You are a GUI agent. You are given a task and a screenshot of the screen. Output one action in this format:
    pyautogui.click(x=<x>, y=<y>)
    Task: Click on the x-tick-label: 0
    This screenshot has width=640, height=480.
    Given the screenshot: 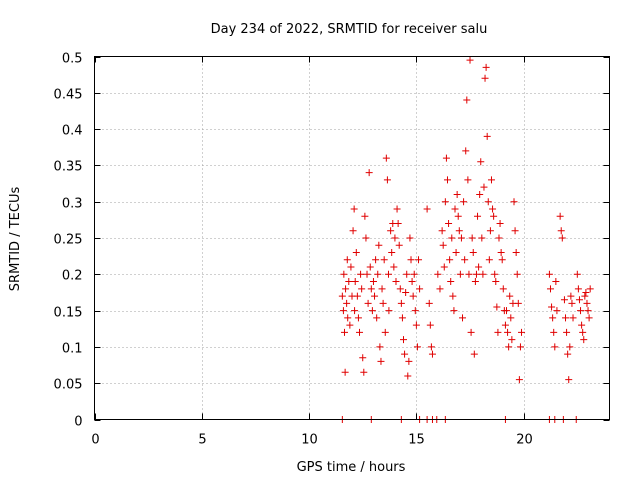 What is the action you would take?
    pyautogui.click(x=95, y=440)
    